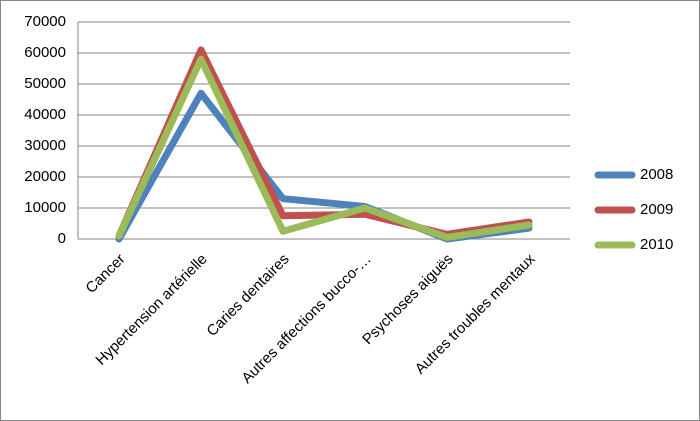 Image resolution: width=700 pixels, height=421 pixels. I want to click on legend-label: 2009, so click(656, 209).